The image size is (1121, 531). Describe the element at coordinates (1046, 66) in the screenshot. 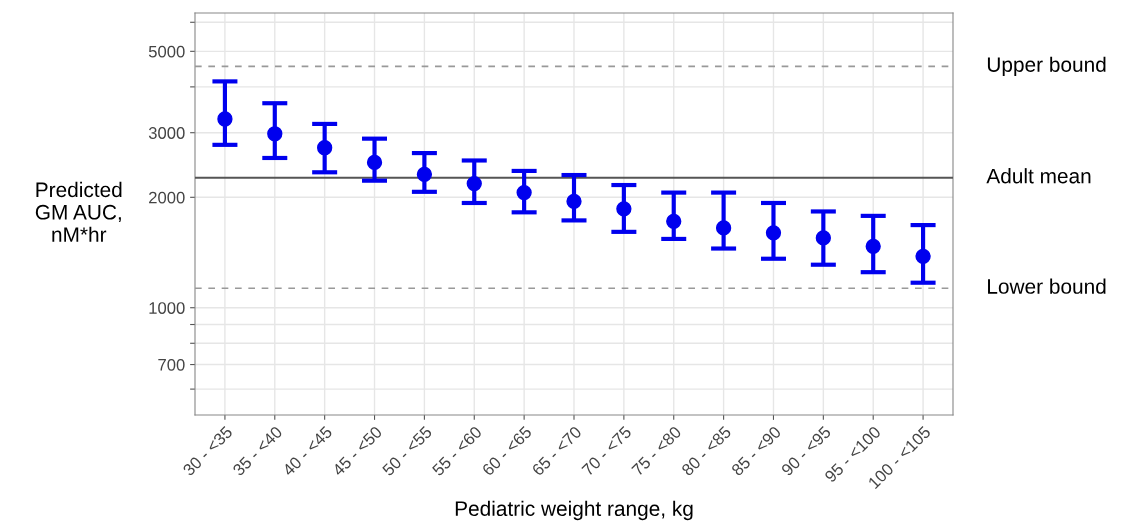

I see `ref-line-label: Upper bound` at that location.